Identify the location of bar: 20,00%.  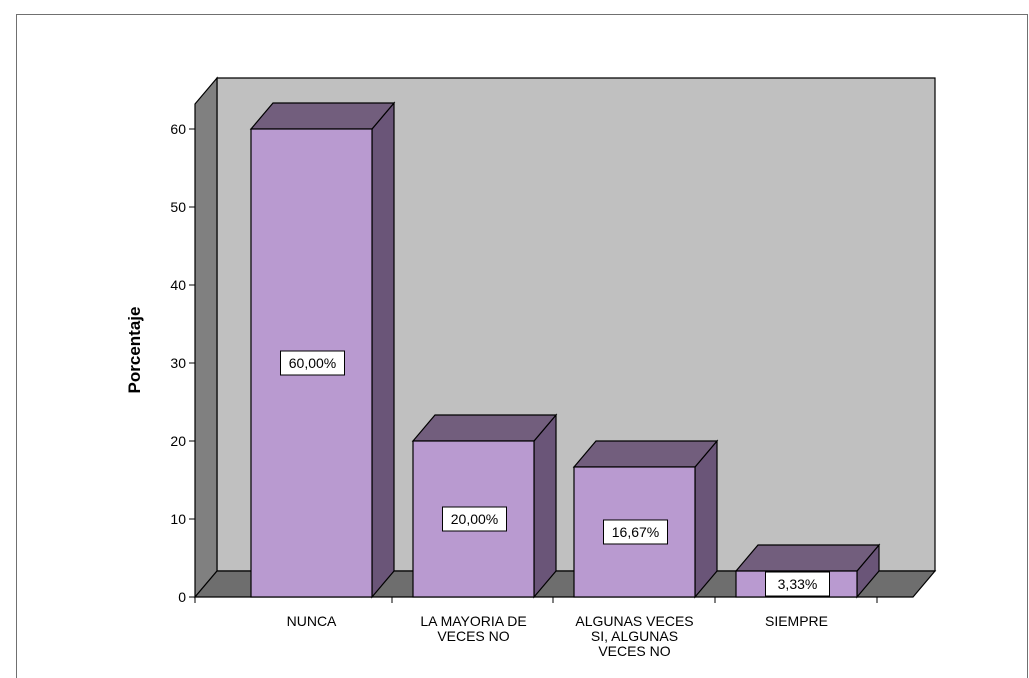
(484, 506).